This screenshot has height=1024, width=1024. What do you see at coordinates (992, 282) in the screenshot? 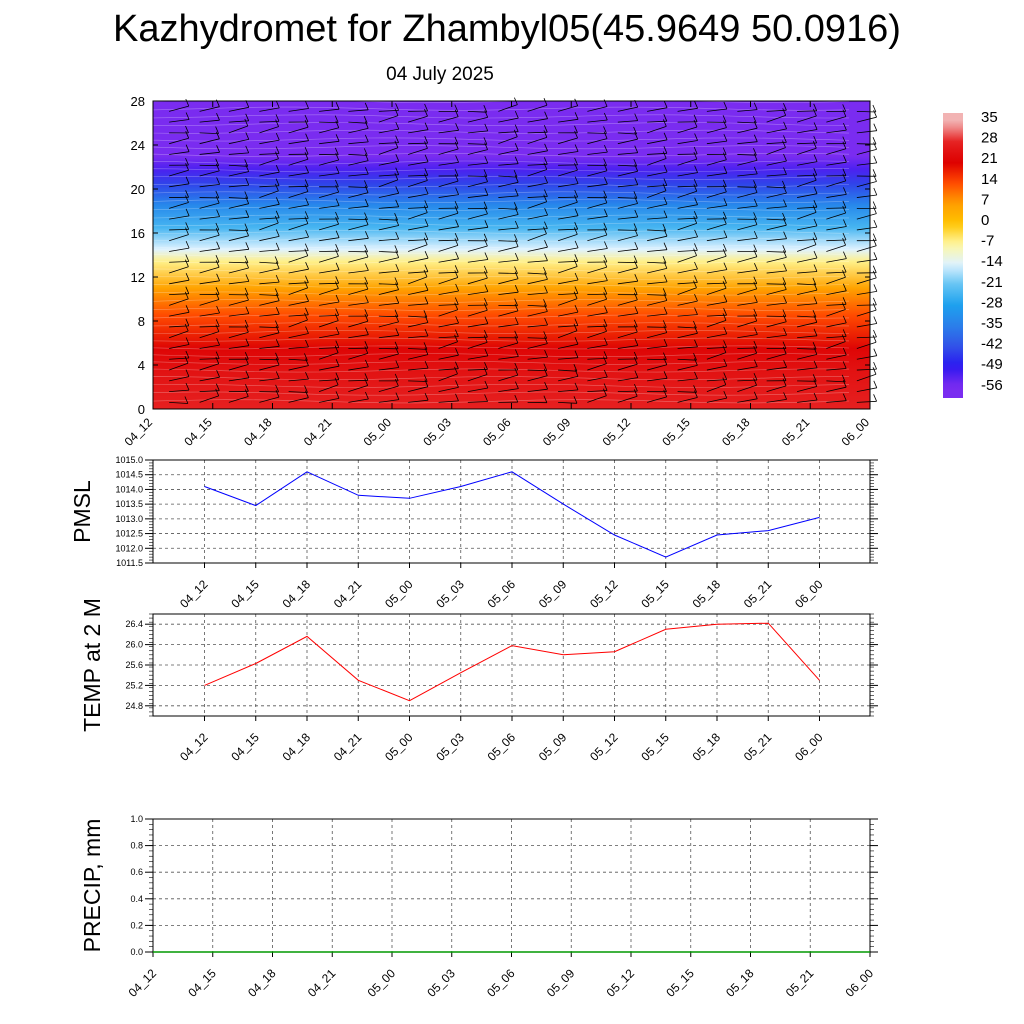
I see `colorbar-label: -21` at bounding box center [992, 282].